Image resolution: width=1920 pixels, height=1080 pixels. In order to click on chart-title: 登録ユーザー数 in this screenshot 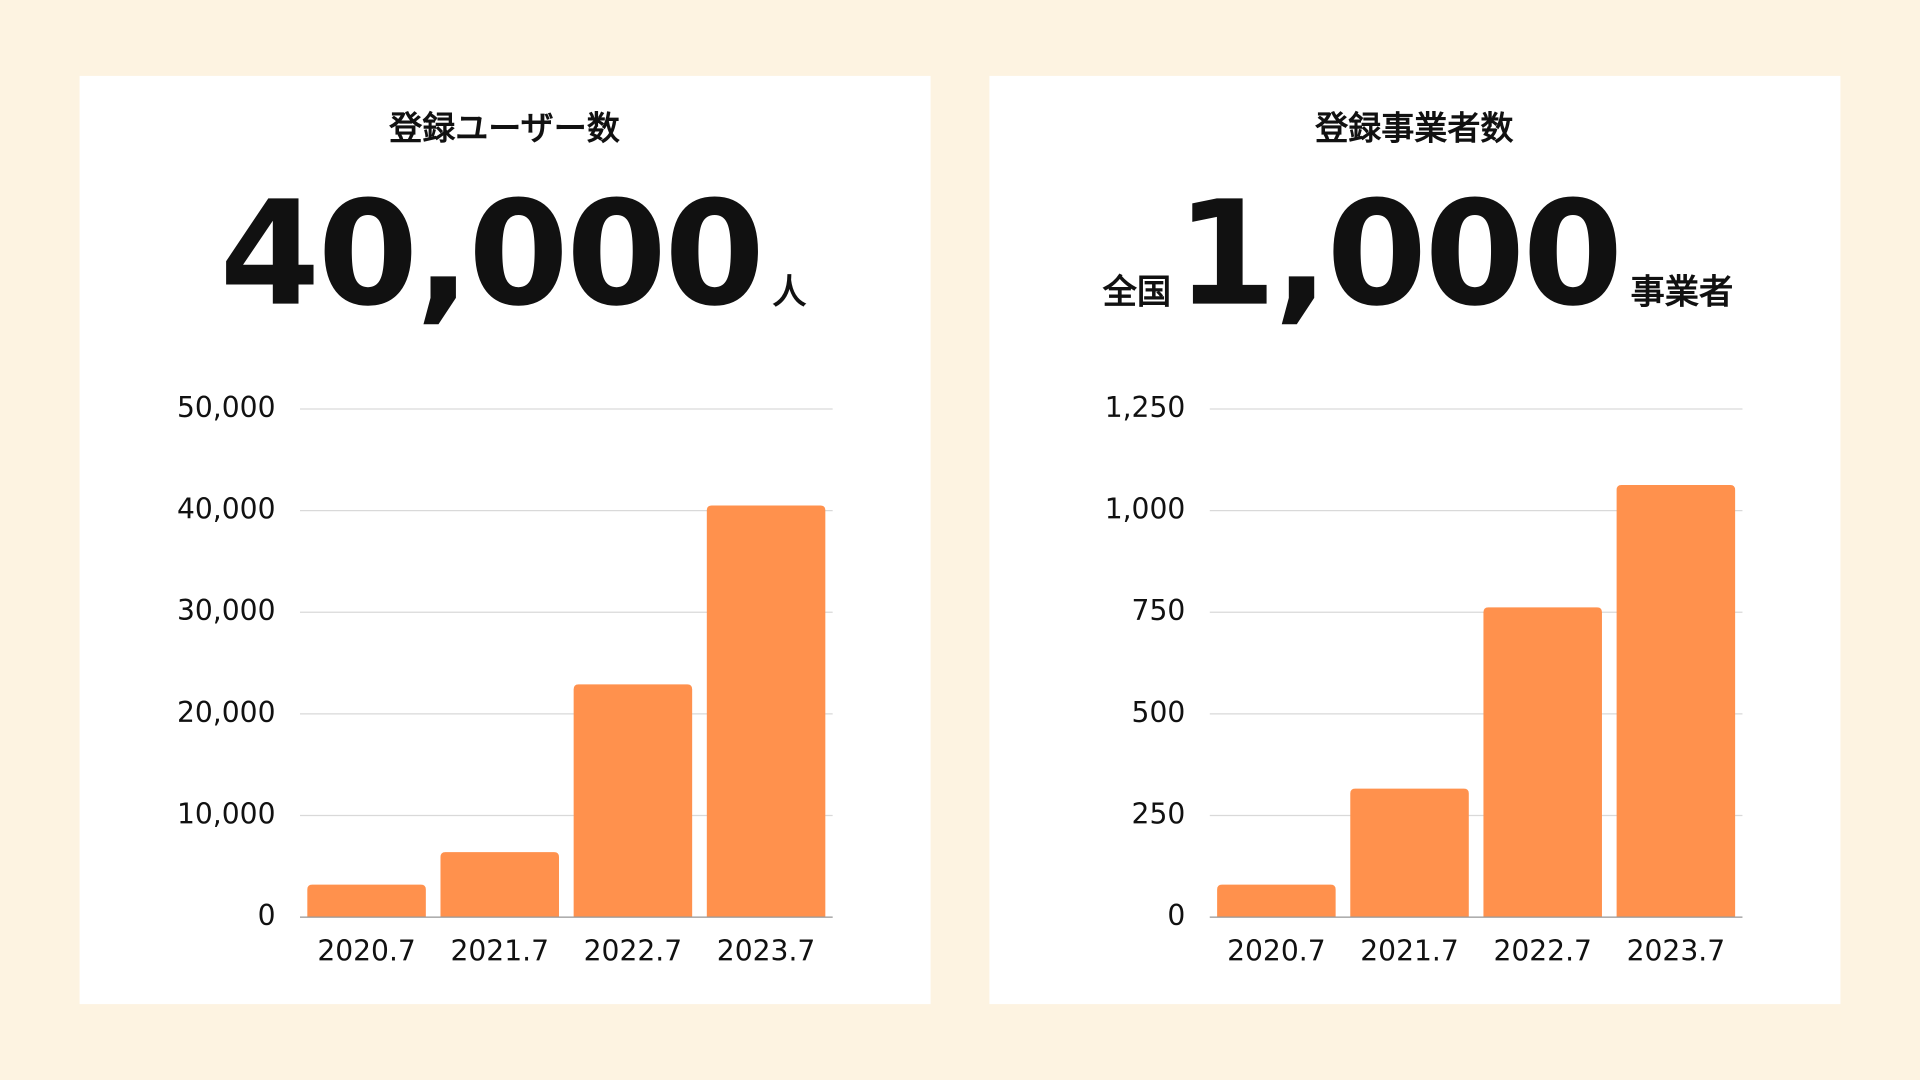, I will do `click(504, 127)`.